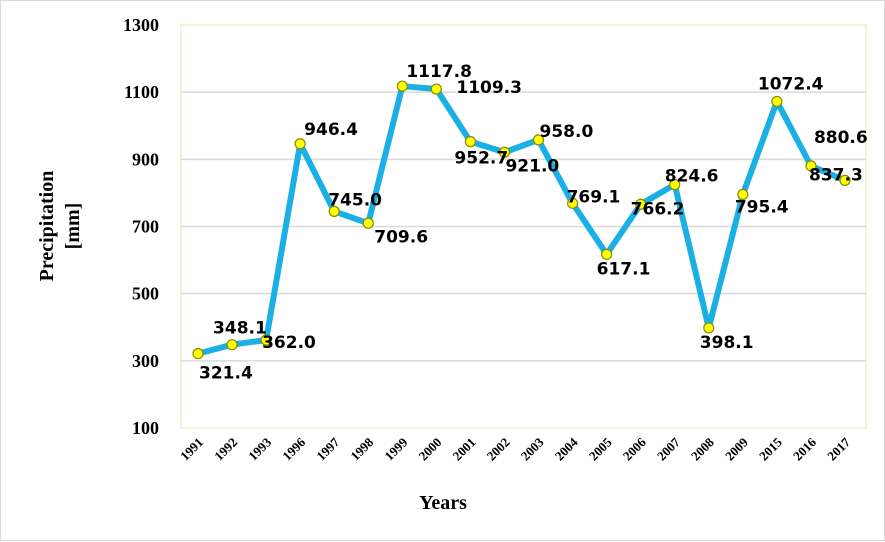 The image size is (885, 542). I want to click on data-label: 745.0, so click(355, 200).